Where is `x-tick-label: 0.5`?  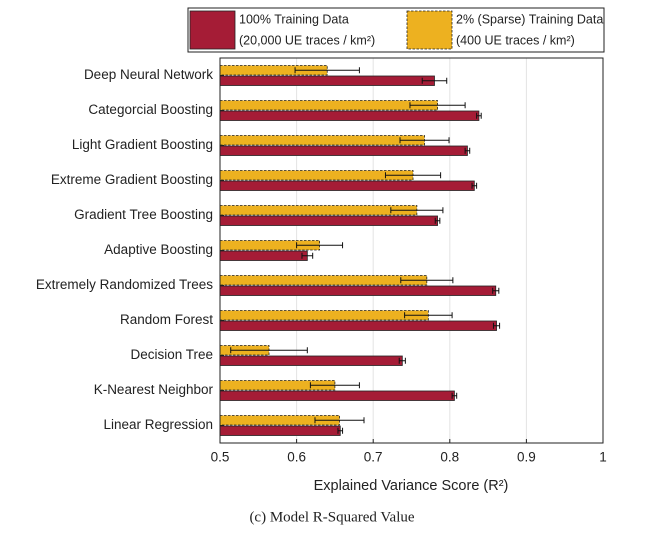
x-tick-label: 0.5 is located at coordinates (220, 457).